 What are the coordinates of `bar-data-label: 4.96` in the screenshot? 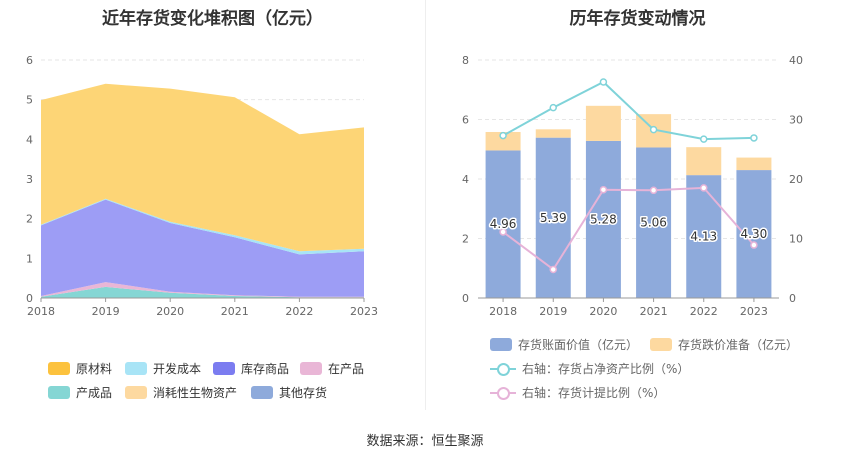 It's located at (503, 224).